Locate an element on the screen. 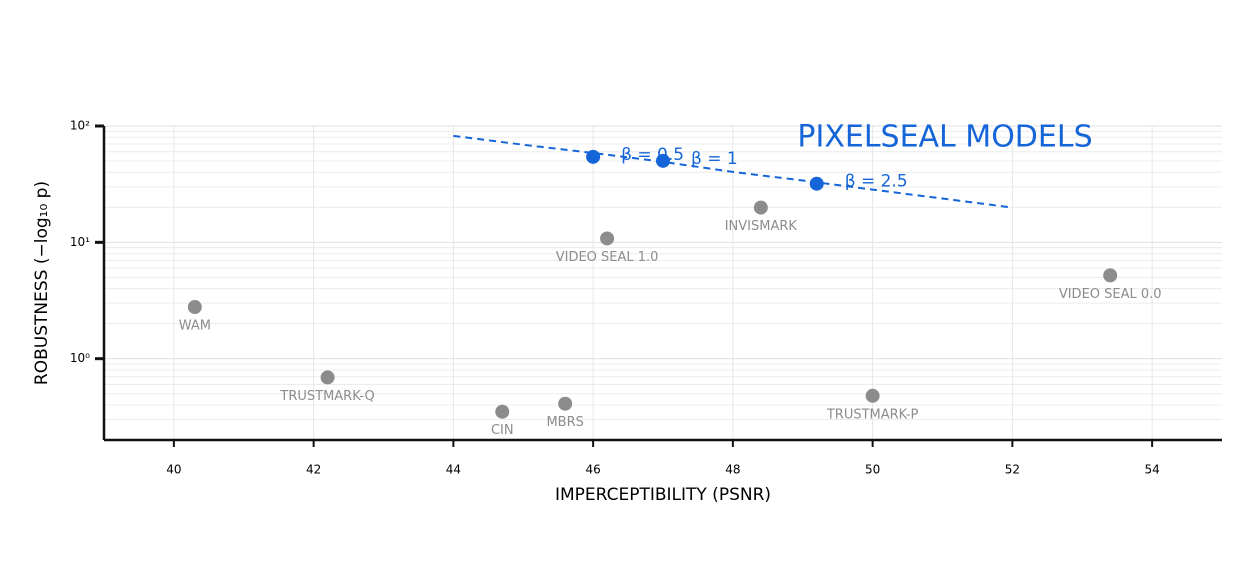 The width and height of the screenshot is (1248, 576). point-label: VIDEO SEAL 0.0 is located at coordinates (1110, 294).